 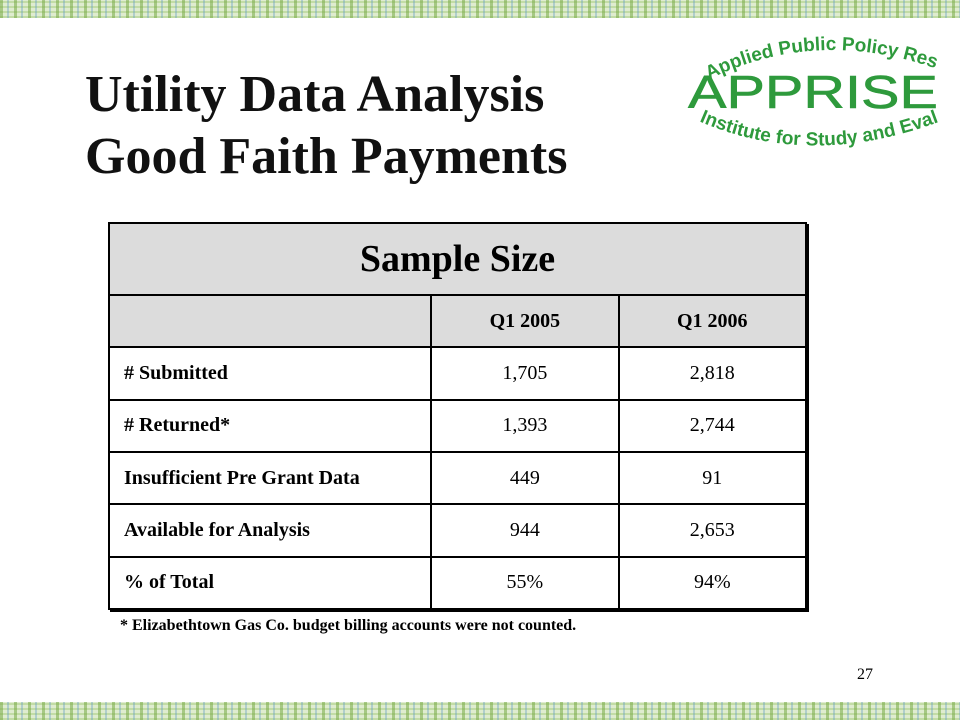 I want to click on row-label: # Submitted, so click(x=270, y=373).